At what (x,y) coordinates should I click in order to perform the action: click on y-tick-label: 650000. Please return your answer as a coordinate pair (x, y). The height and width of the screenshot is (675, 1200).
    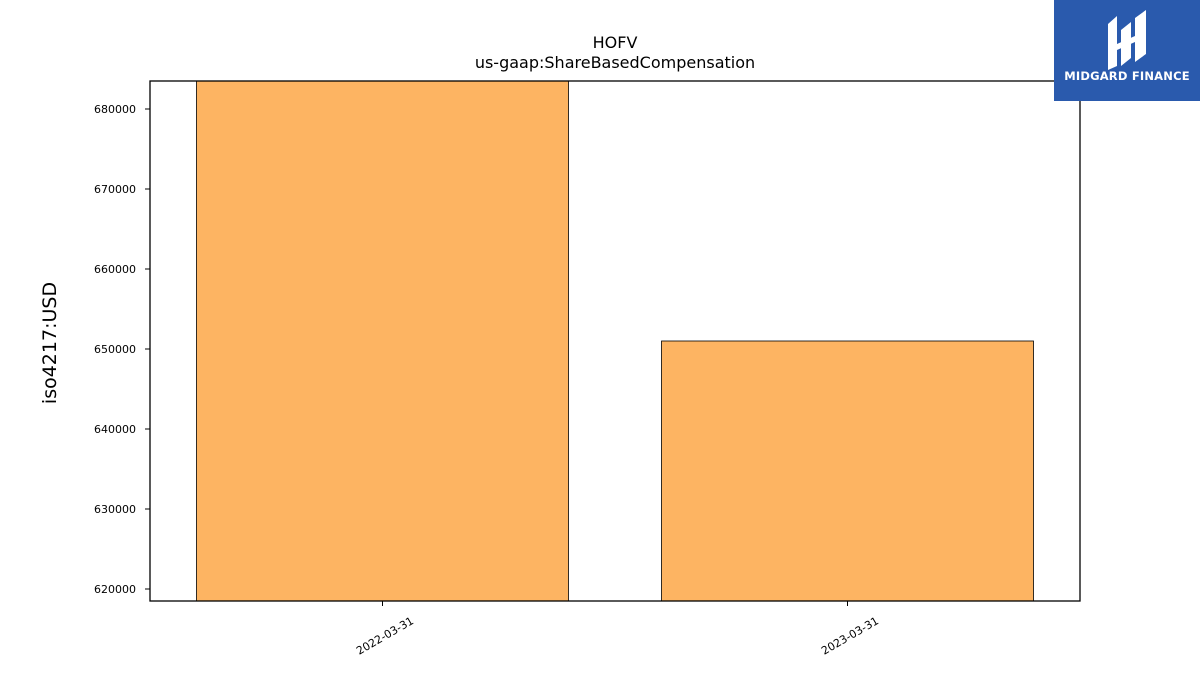
    Looking at the image, I should click on (115, 349).